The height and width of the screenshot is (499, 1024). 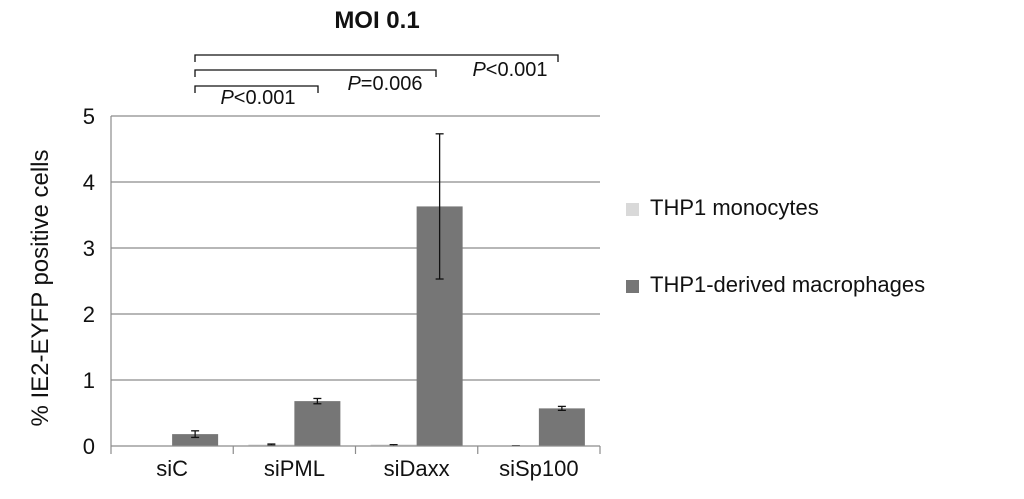 I want to click on x-tick-label: siPML, so click(x=294, y=468).